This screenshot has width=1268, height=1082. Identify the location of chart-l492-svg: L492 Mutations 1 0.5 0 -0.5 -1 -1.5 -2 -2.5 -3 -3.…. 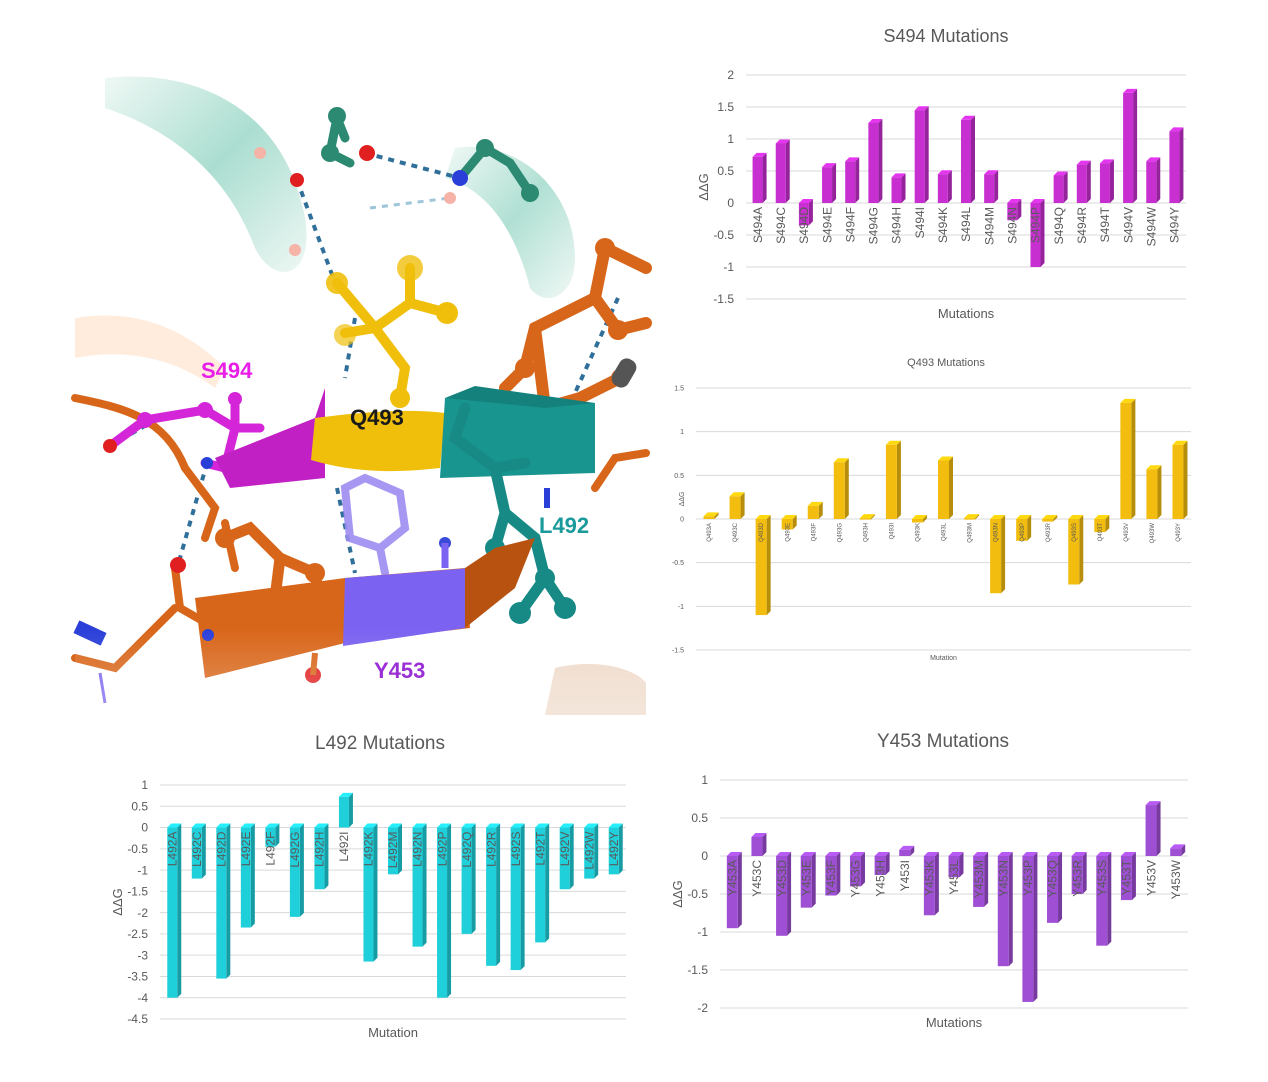
(368, 886).